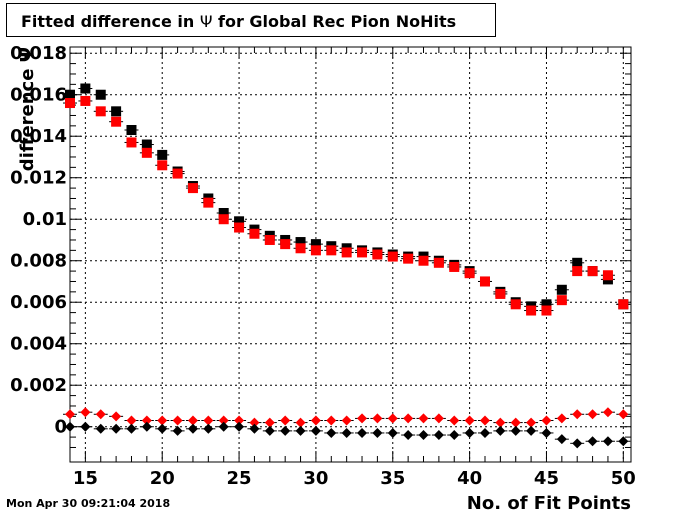 This screenshot has width=700, height=514. I want to click on y-tick-label: 0.002, so click(38, 385).